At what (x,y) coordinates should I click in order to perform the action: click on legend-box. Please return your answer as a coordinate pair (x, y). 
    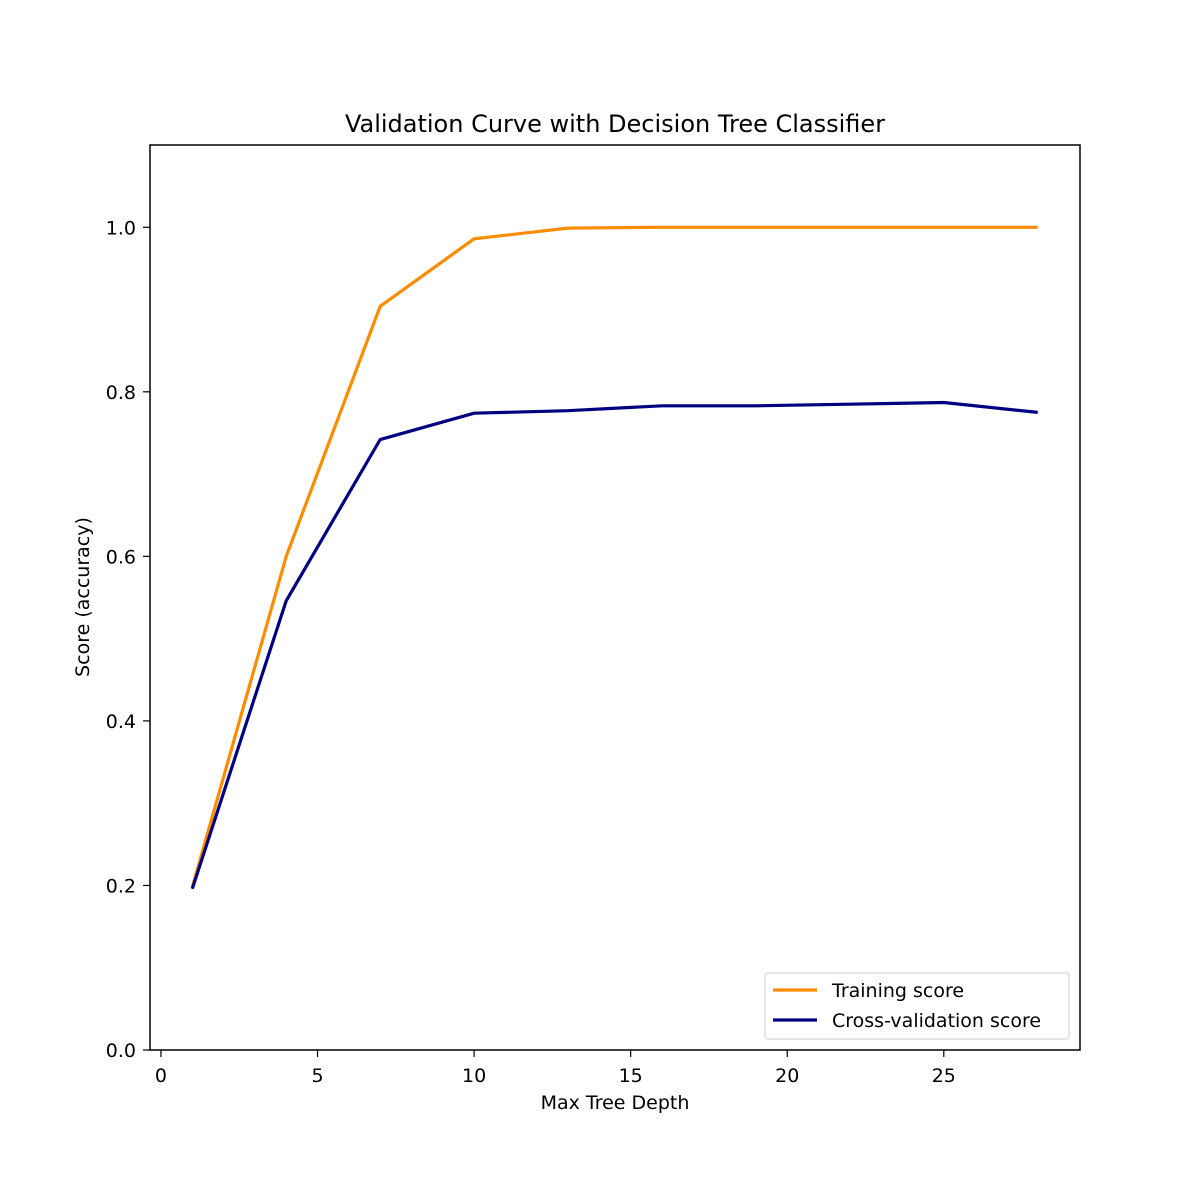
    Looking at the image, I should click on (917, 1006).